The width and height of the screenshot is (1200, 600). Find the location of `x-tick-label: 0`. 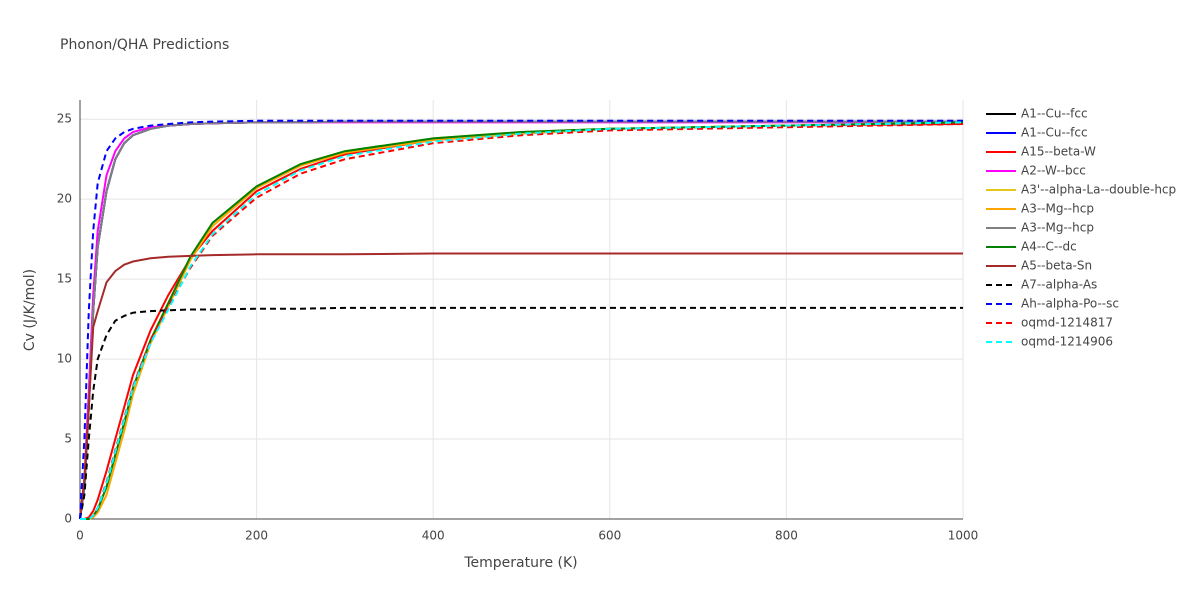

x-tick-label: 0 is located at coordinates (80, 536).